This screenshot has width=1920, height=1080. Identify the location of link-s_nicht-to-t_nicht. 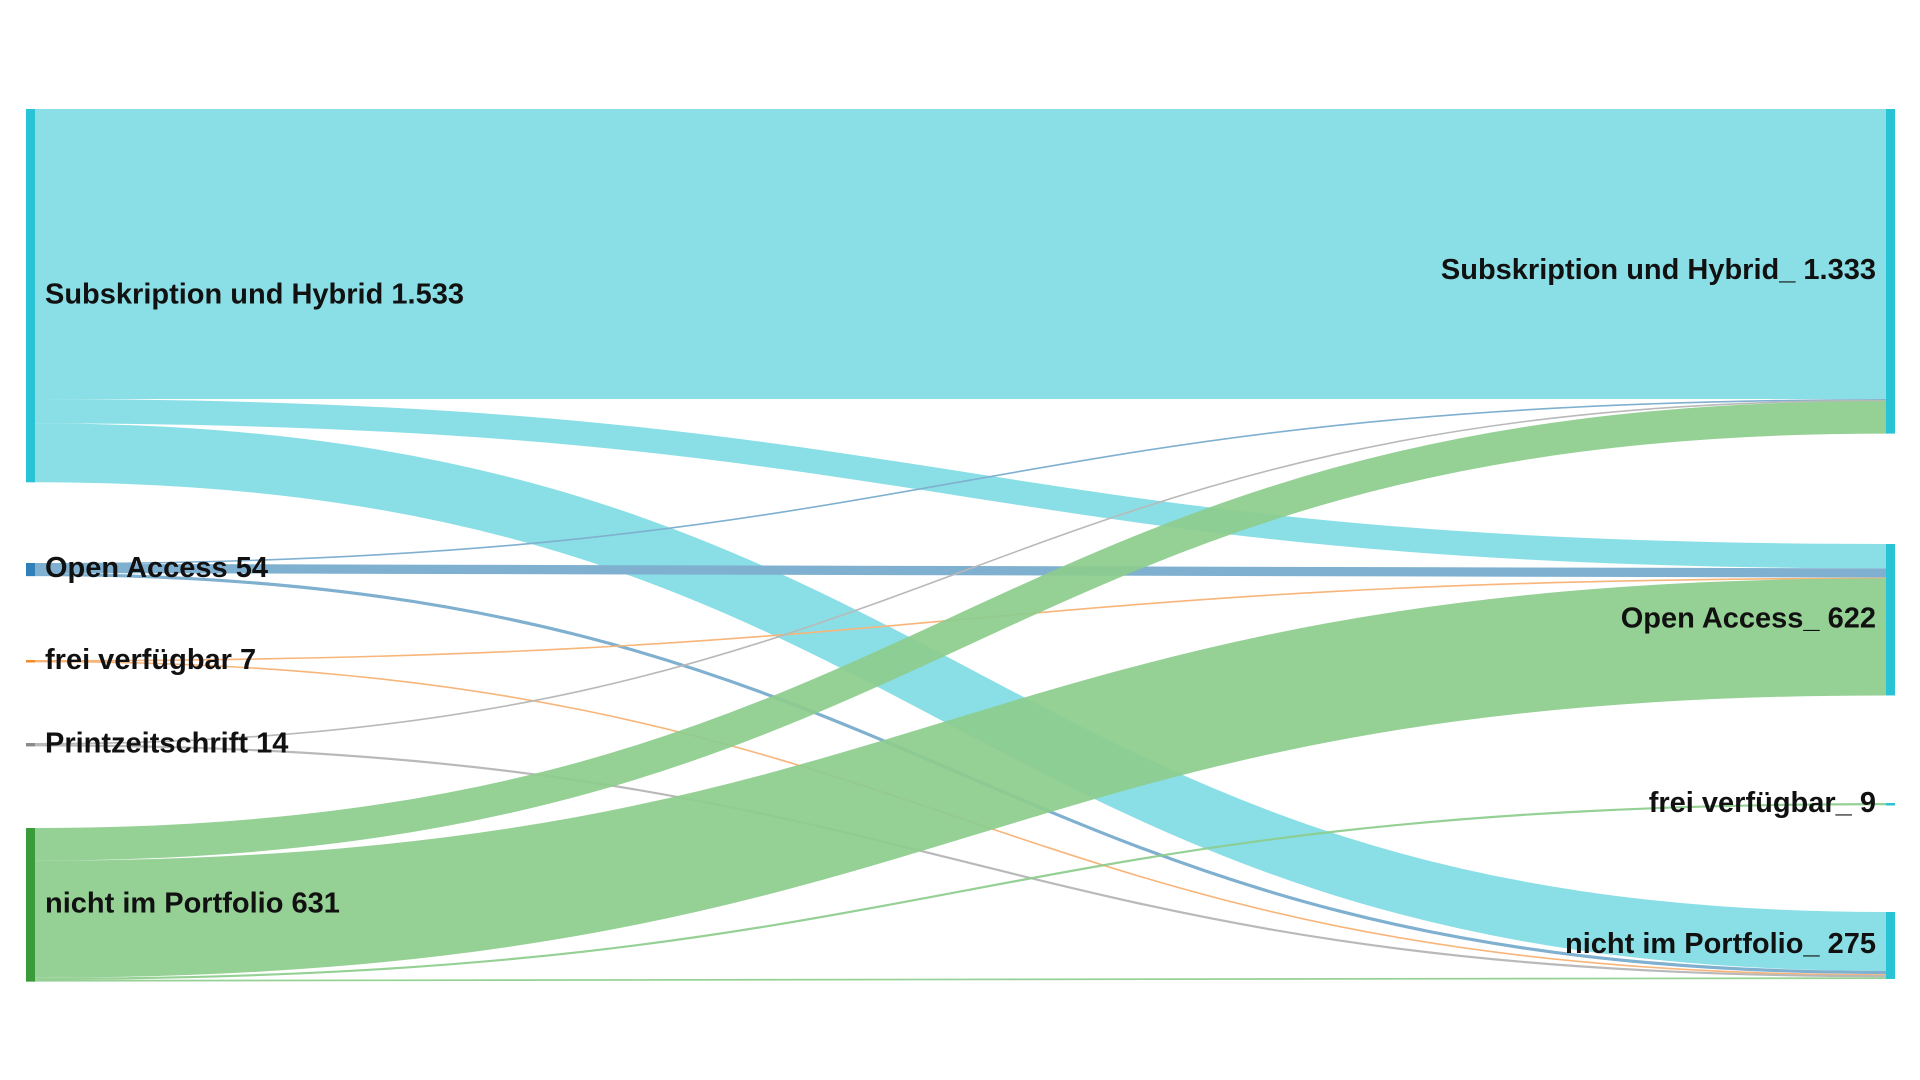
(960, 979).